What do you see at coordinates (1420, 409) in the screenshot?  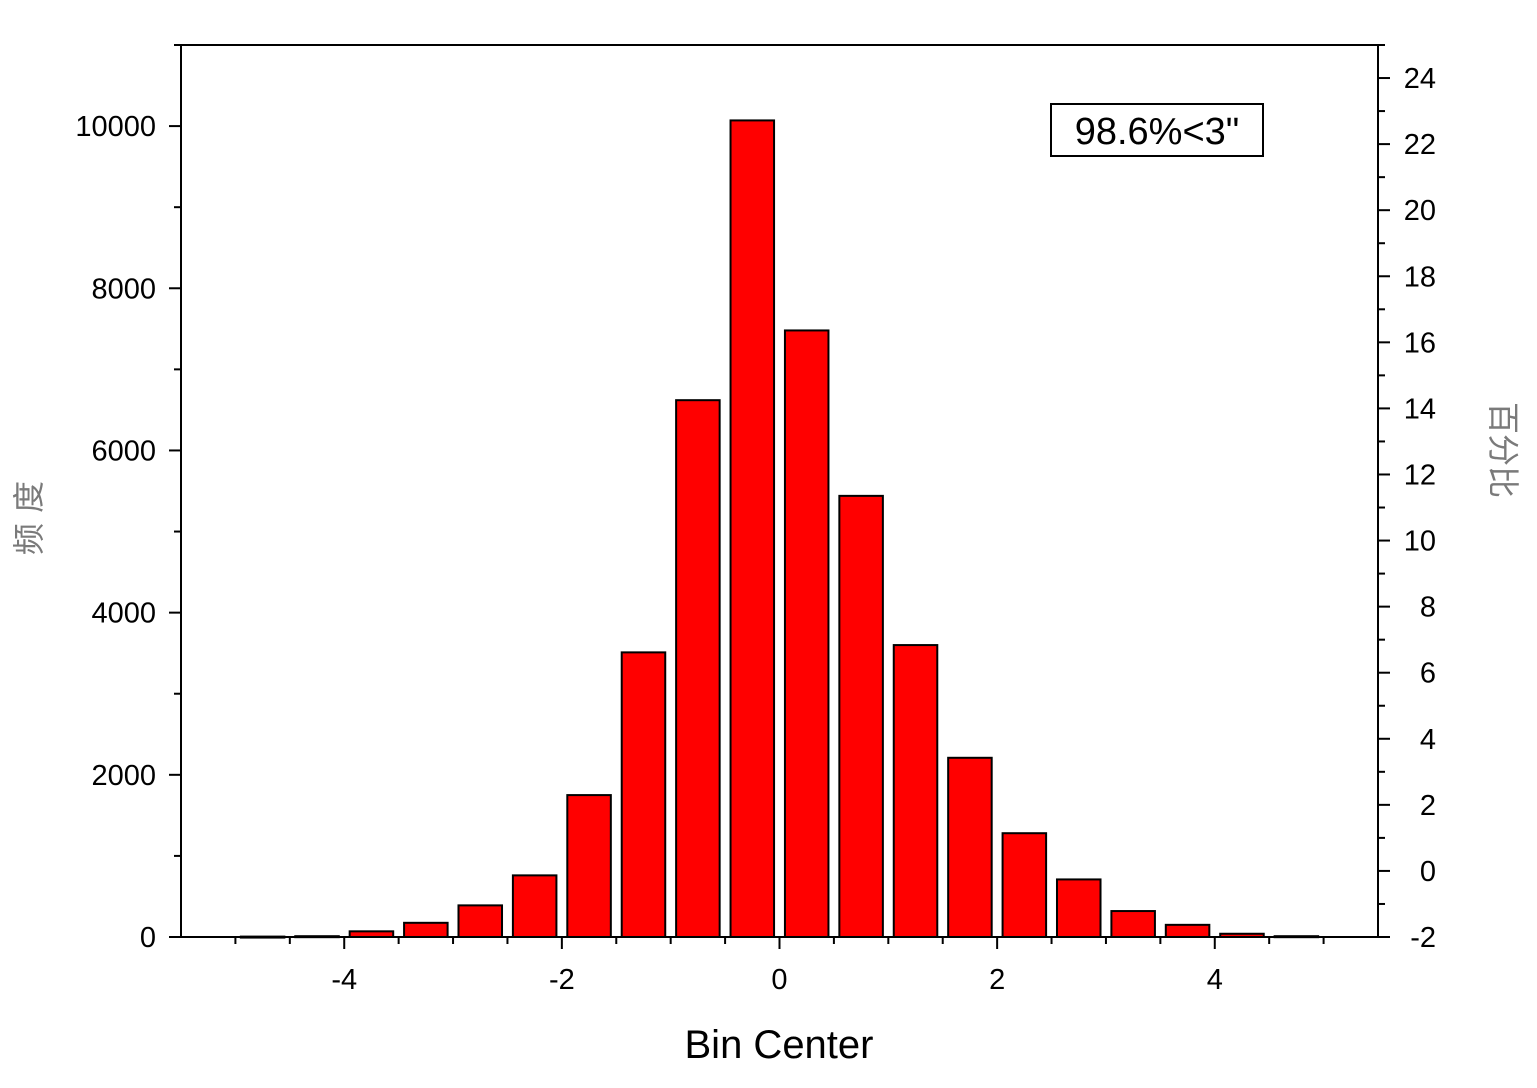 I see `y2-tick-label: 14` at bounding box center [1420, 409].